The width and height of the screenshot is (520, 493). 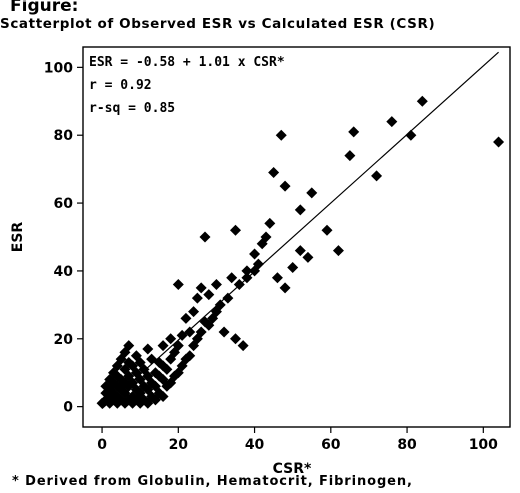 What do you see at coordinates (255, 445) in the screenshot?
I see `x-tick-label: 40` at bounding box center [255, 445].